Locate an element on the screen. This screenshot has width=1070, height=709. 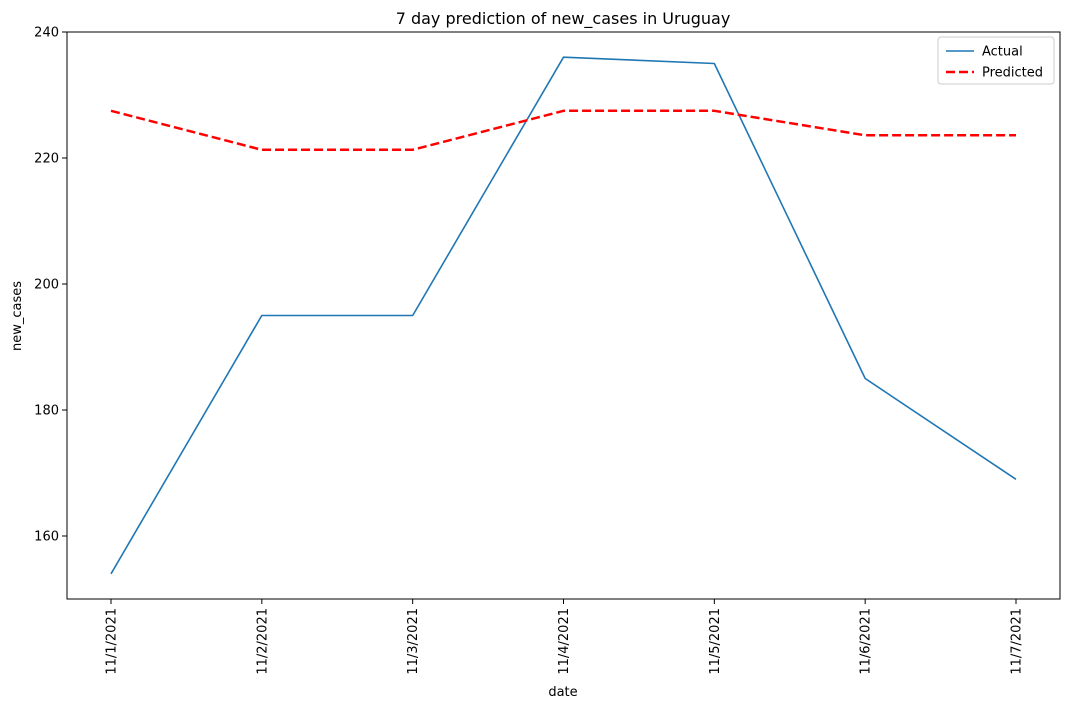
y-tick-label: 220 is located at coordinates (46, 159).